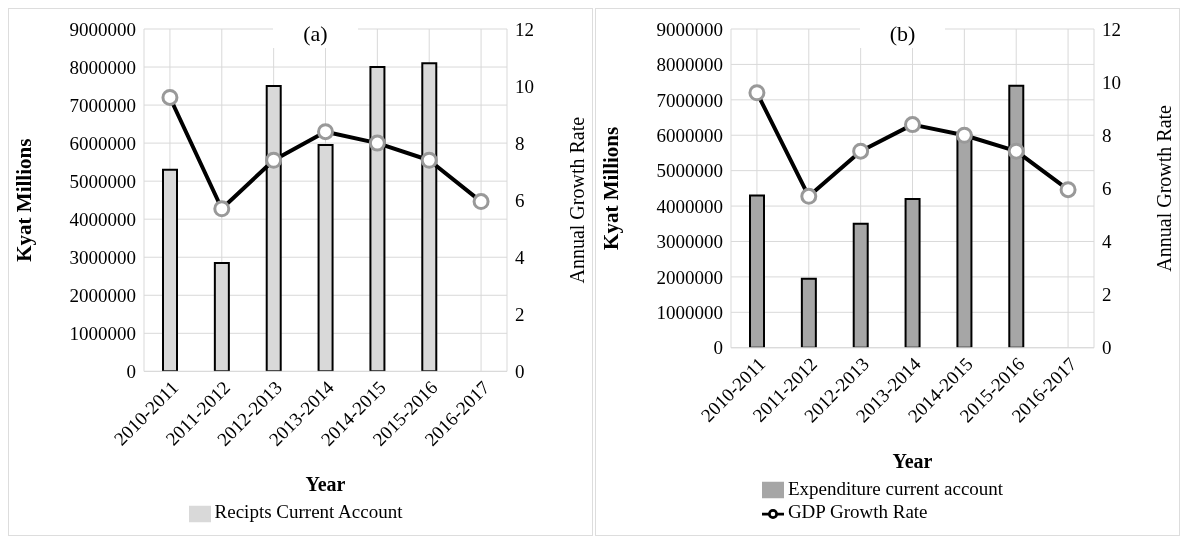 The image size is (1188, 540). What do you see at coordinates (895, 488) in the screenshot?
I see `legend-label: Expenditure current account` at bounding box center [895, 488].